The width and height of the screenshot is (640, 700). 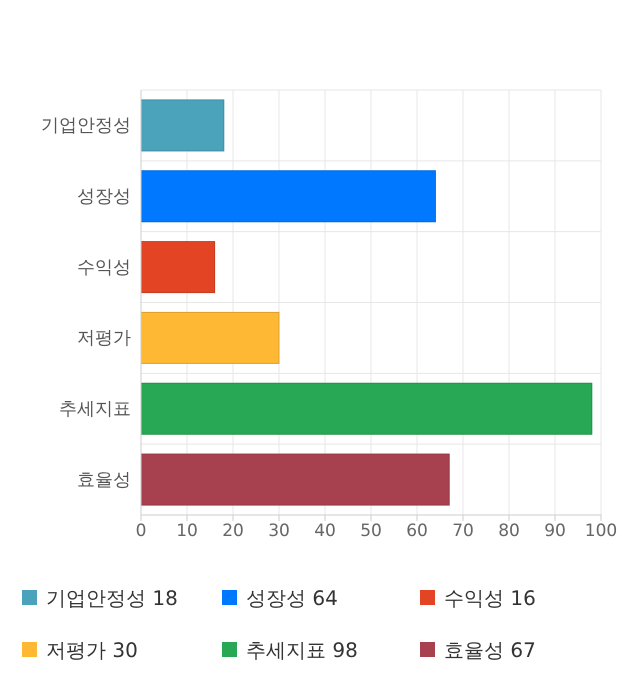 I want to click on x-tick-label: 50, so click(x=371, y=531).